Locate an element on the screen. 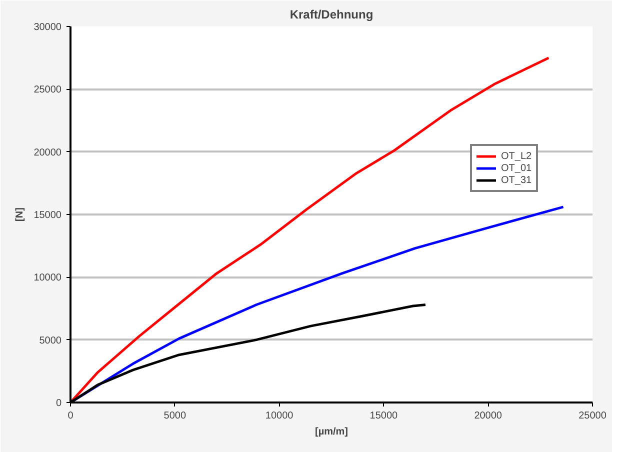 The width and height of the screenshot is (617, 458). chart-title: Kraft/Dehnung is located at coordinates (332, 15).